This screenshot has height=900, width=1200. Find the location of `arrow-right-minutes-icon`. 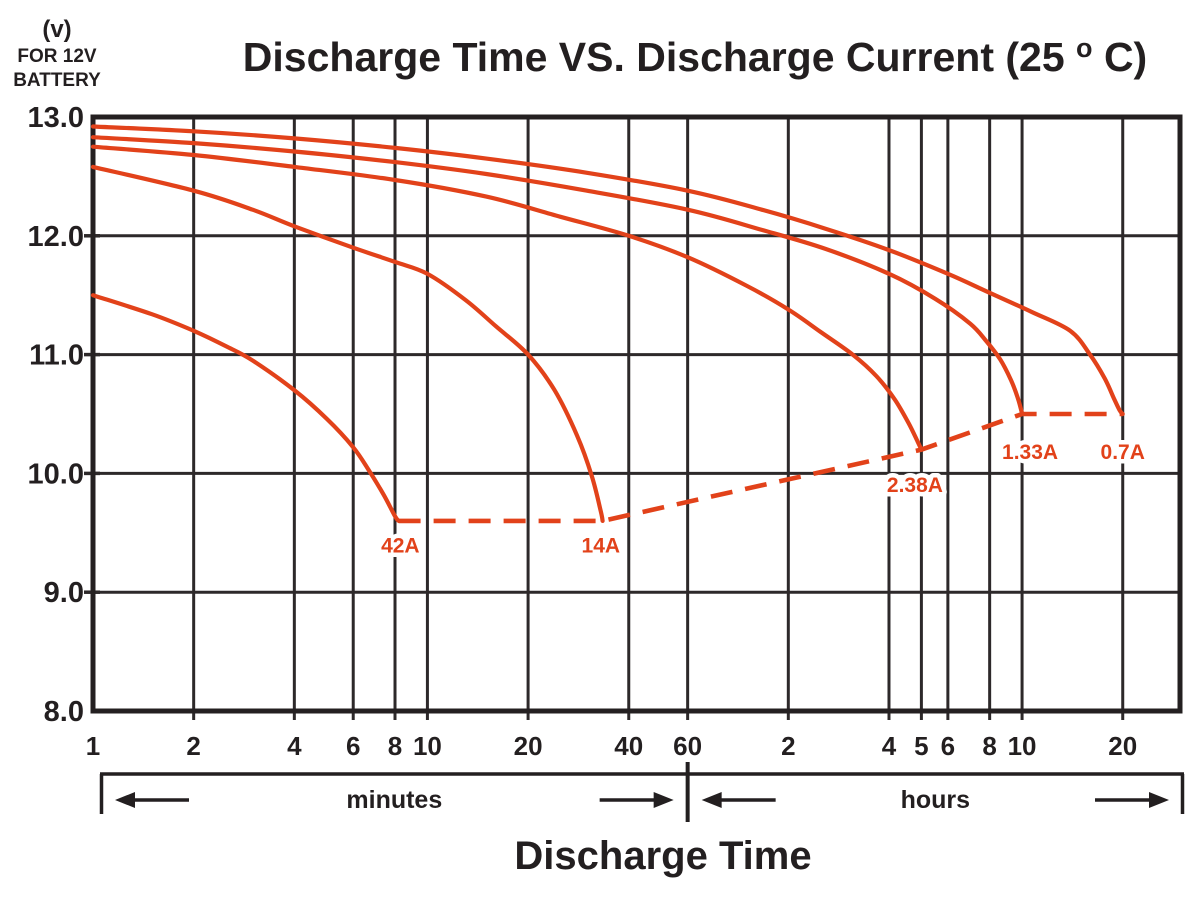

arrow-right-minutes-icon is located at coordinates (663, 800).